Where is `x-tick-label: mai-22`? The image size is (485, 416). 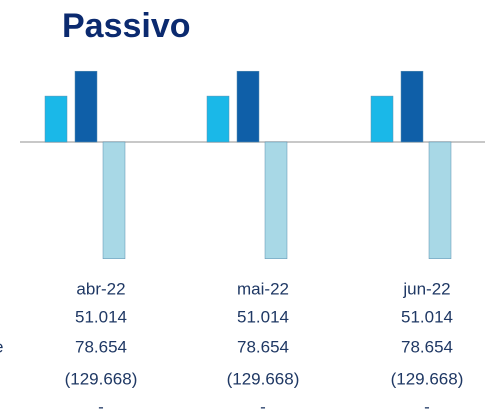 x-tick-label: mai-22 is located at coordinates (263, 288).